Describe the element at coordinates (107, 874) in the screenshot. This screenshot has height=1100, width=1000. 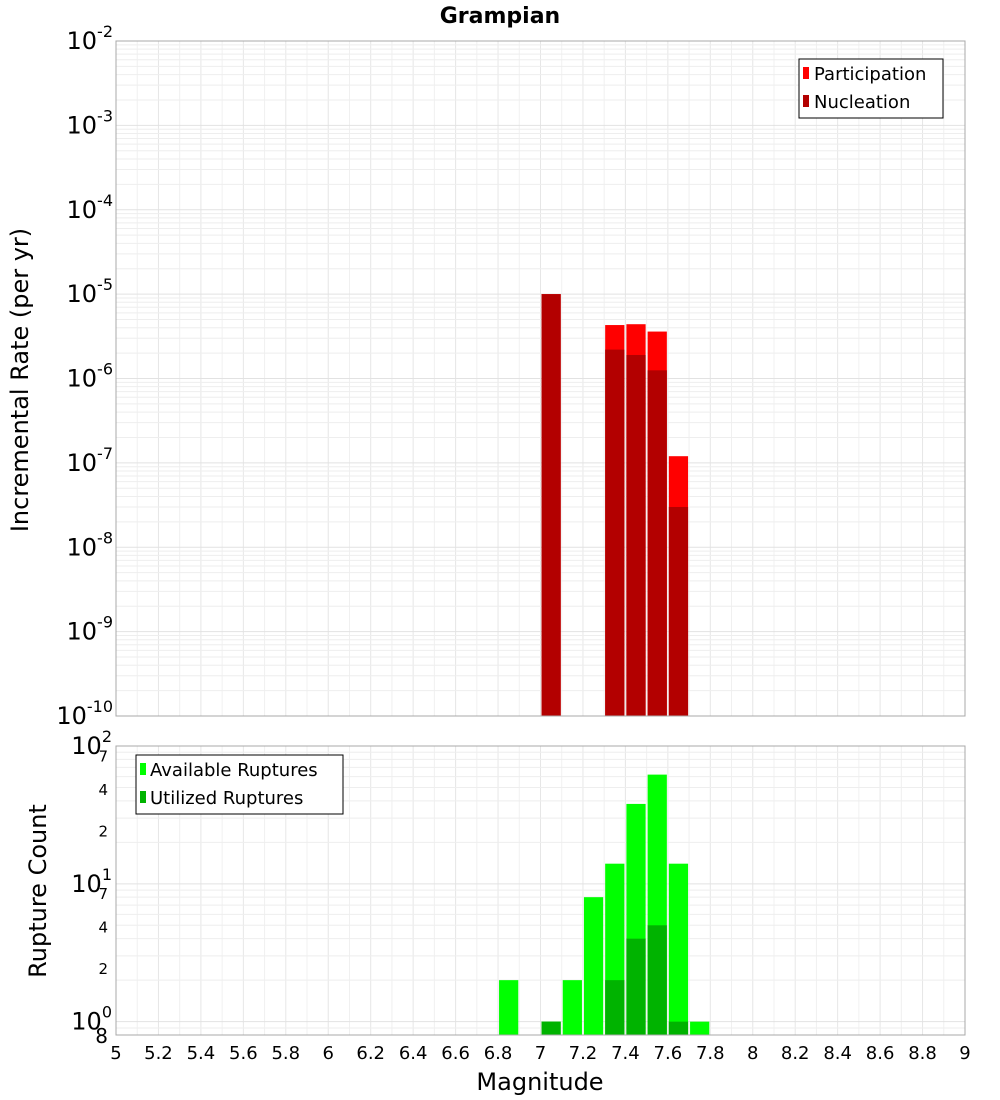
I see `y-tick-exponent: 1` at that location.